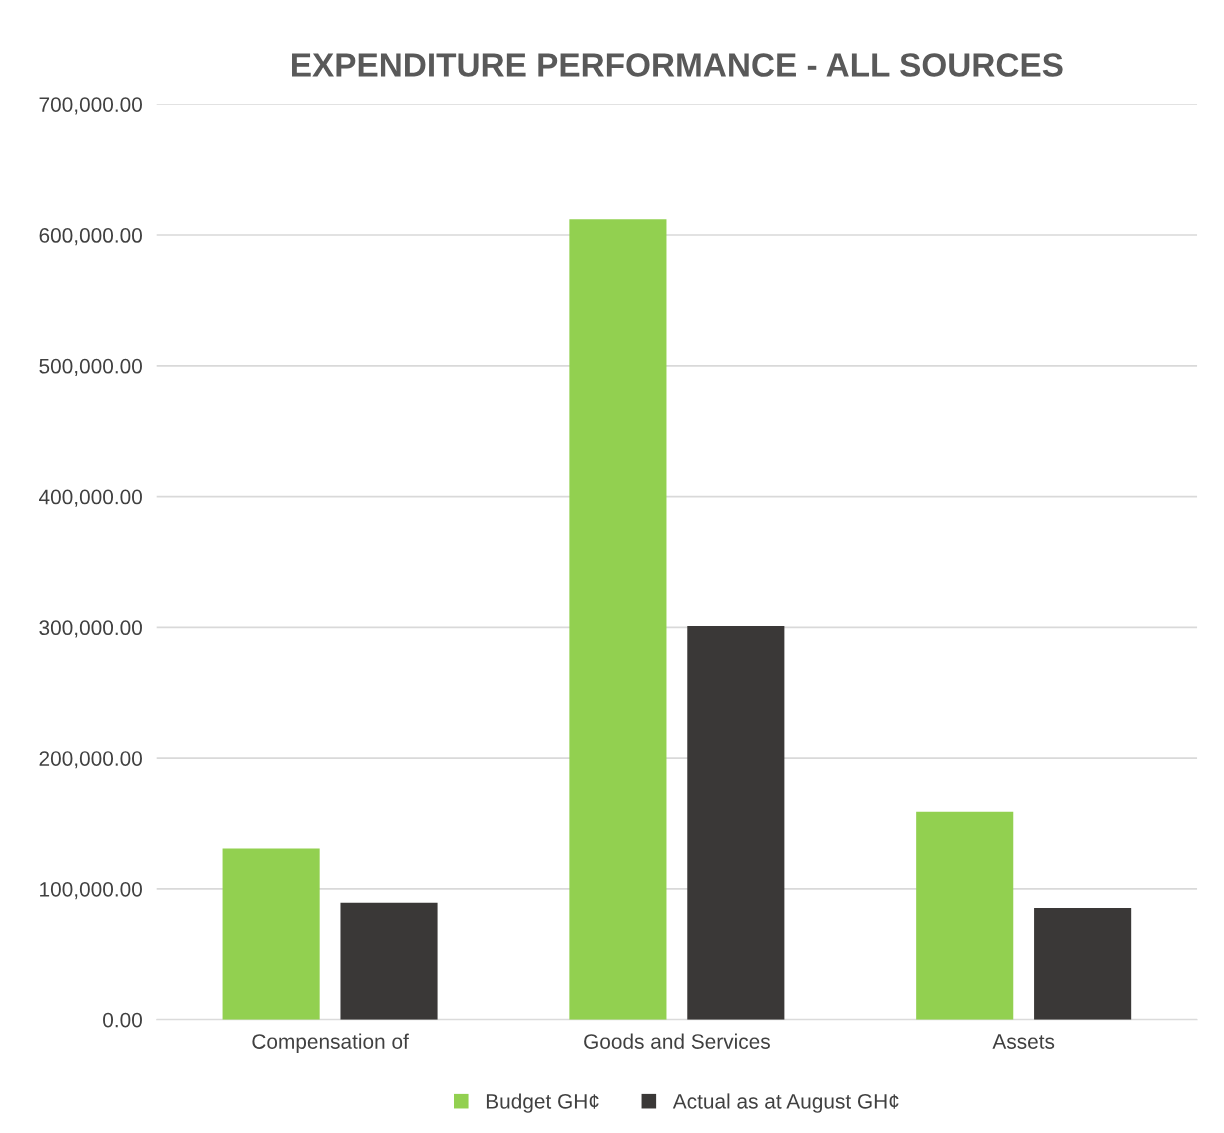  What do you see at coordinates (677, 65) in the screenshot?
I see `chart-title: EXPENDITURE PERFORMANCE - ALL SOURCES` at bounding box center [677, 65].